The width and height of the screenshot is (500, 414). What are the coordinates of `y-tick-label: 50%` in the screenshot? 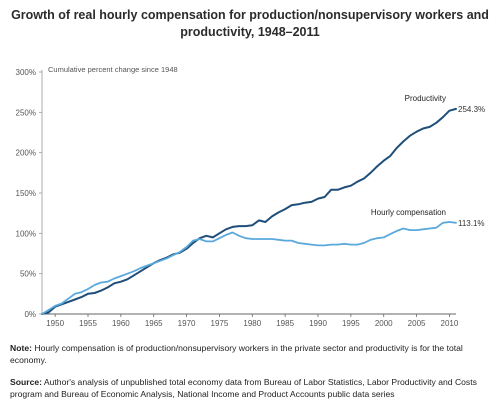 It's located at (28, 274).